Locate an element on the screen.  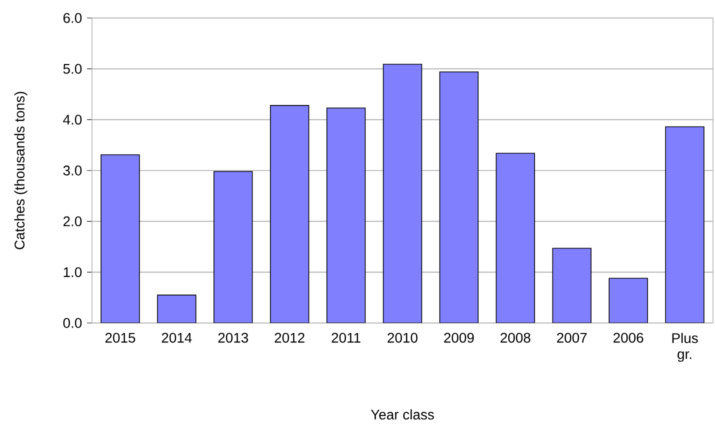
x-axis-title: Year class is located at coordinates (402, 414).